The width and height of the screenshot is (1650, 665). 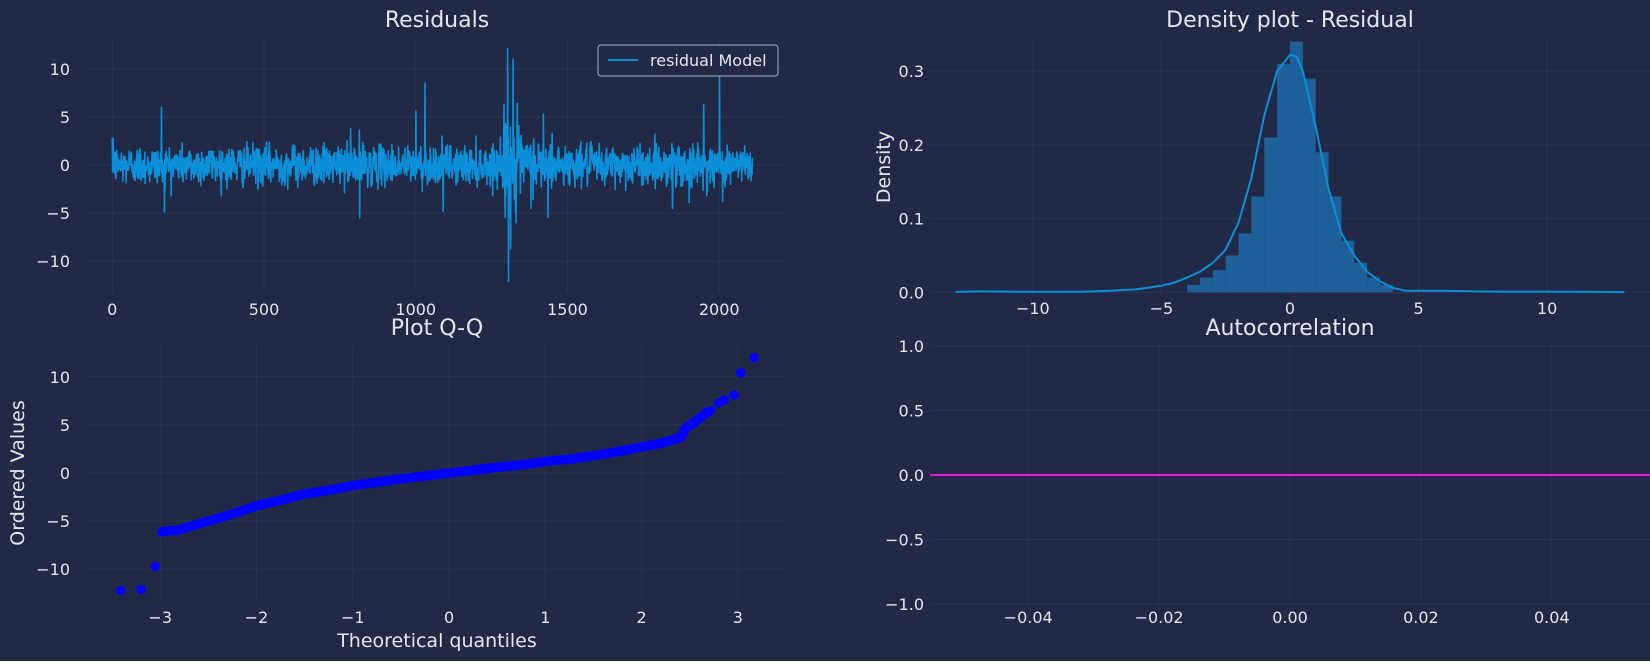 What do you see at coordinates (1418, 308) in the screenshot?
I see `x-tick-label: 5` at bounding box center [1418, 308].